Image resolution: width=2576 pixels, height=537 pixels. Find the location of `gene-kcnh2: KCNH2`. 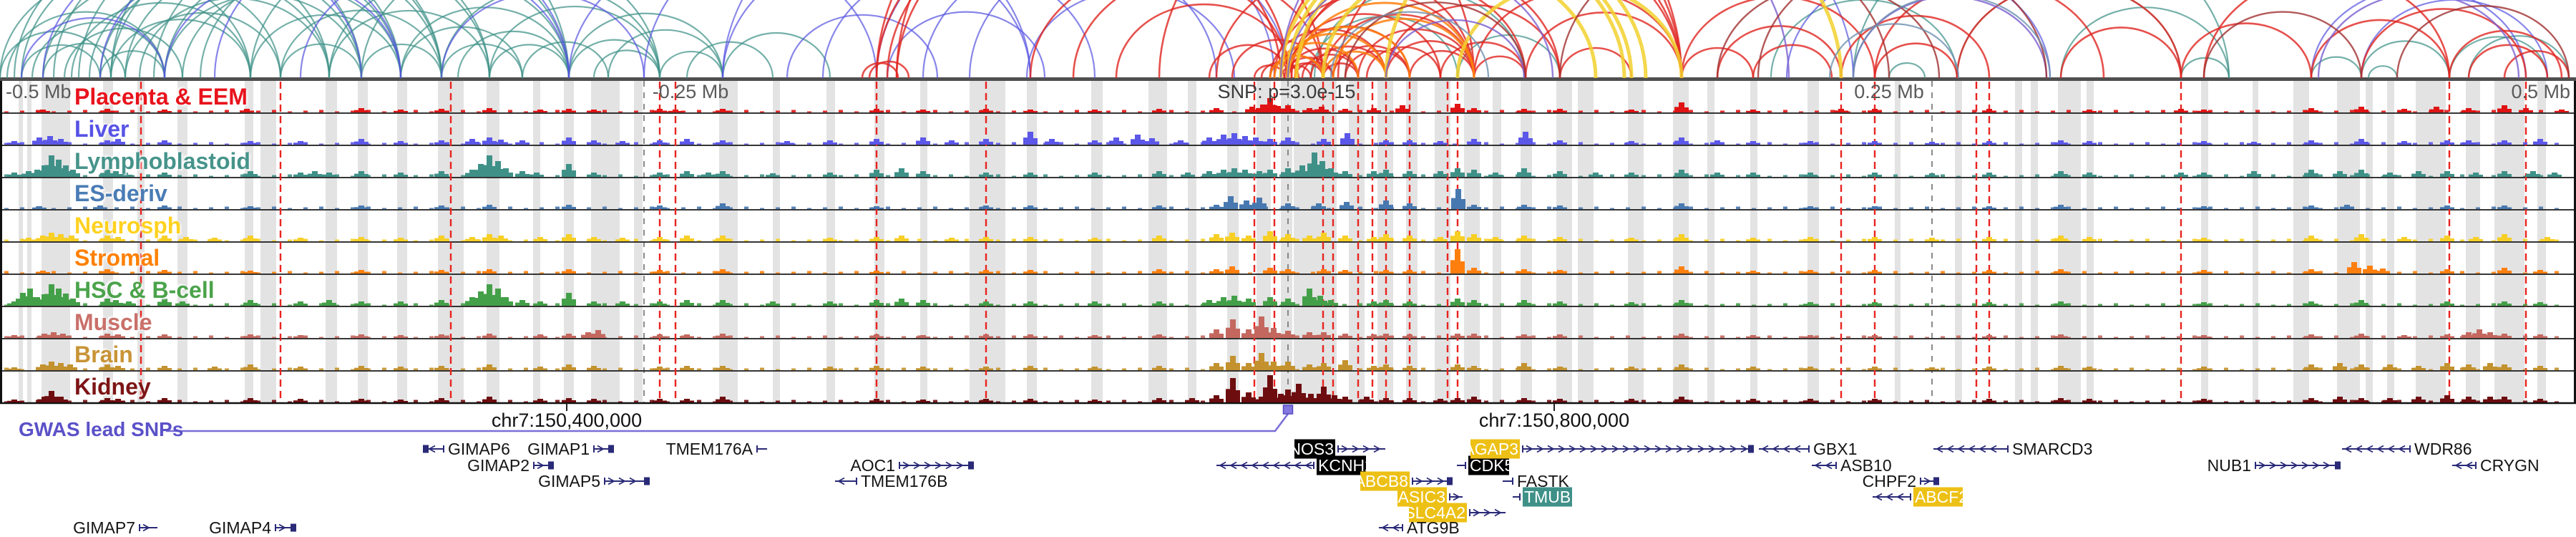

gene-kcnh2: KCNH2 is located at coordinates (1295, 465).